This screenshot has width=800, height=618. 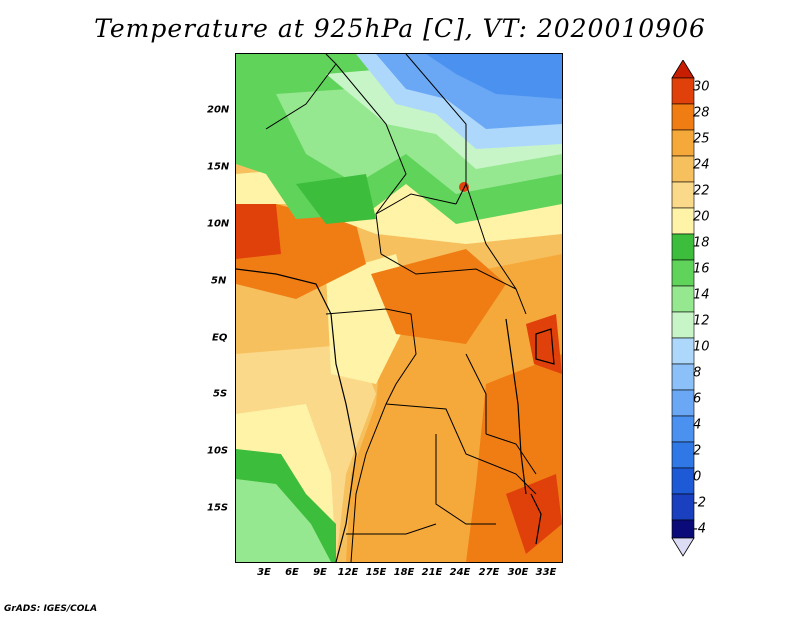 I want to click on colorbar-label: 10, so click(x=701, y=347).